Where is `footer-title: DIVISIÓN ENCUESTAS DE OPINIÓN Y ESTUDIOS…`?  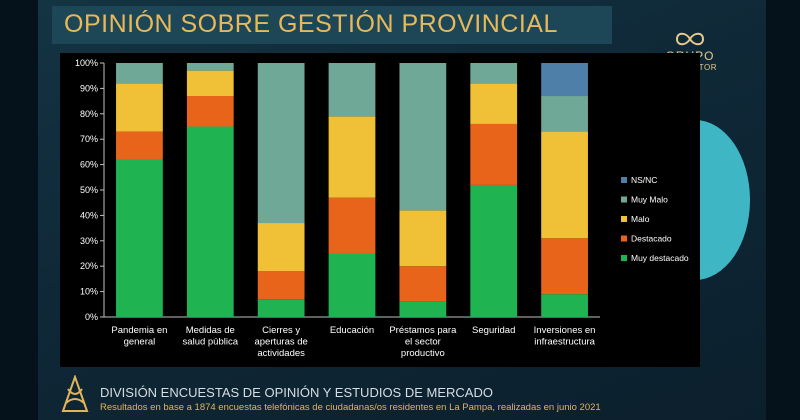 footer-title: DIVISIÓN ENCUESTAS DE OPINIÓN Y ESTUDIOS… is located at coordinates (296, 392).